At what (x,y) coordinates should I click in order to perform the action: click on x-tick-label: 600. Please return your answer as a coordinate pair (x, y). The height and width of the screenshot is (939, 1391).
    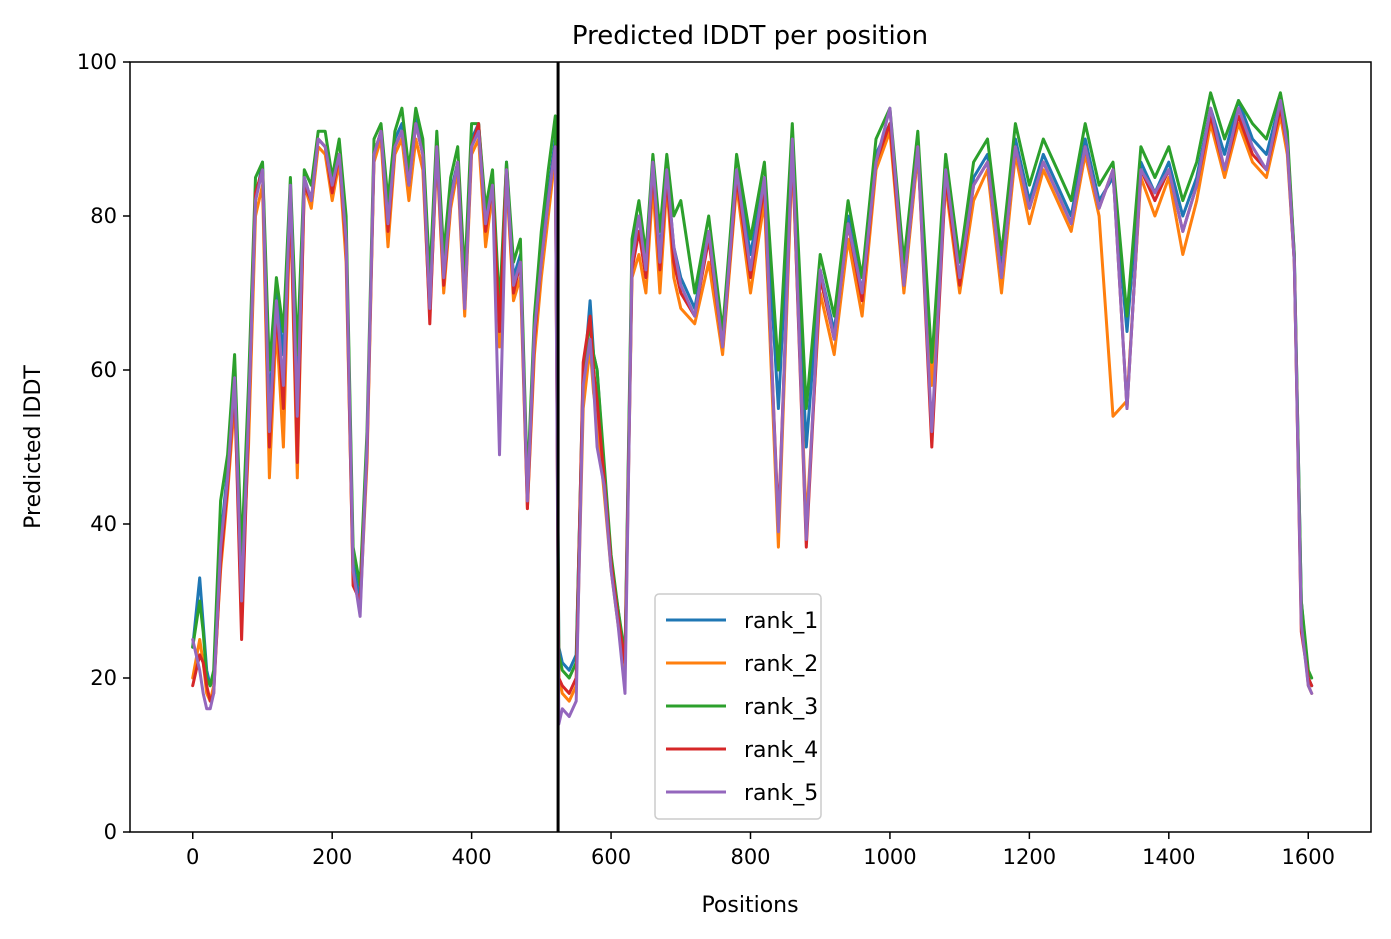
    Looking at the image, I should click on (611, 857).